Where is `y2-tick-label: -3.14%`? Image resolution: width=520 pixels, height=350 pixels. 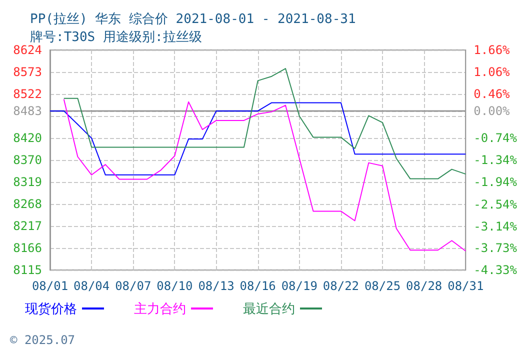
y2-tick-label: -3.14% is located at coordinates (496, 226).